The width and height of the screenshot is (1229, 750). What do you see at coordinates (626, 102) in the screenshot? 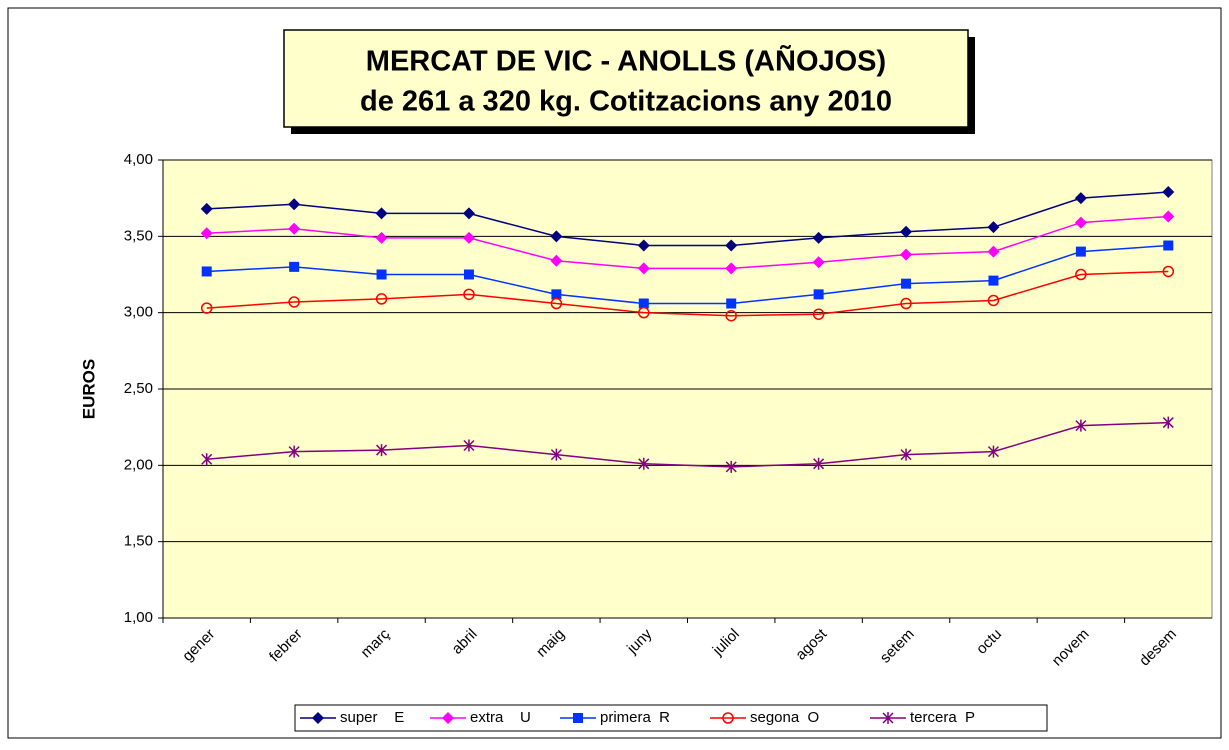
I see `chart-subtitle: de 261 a 320 kg. Cotitzacions any 2010` at bounding box center [626, 102].